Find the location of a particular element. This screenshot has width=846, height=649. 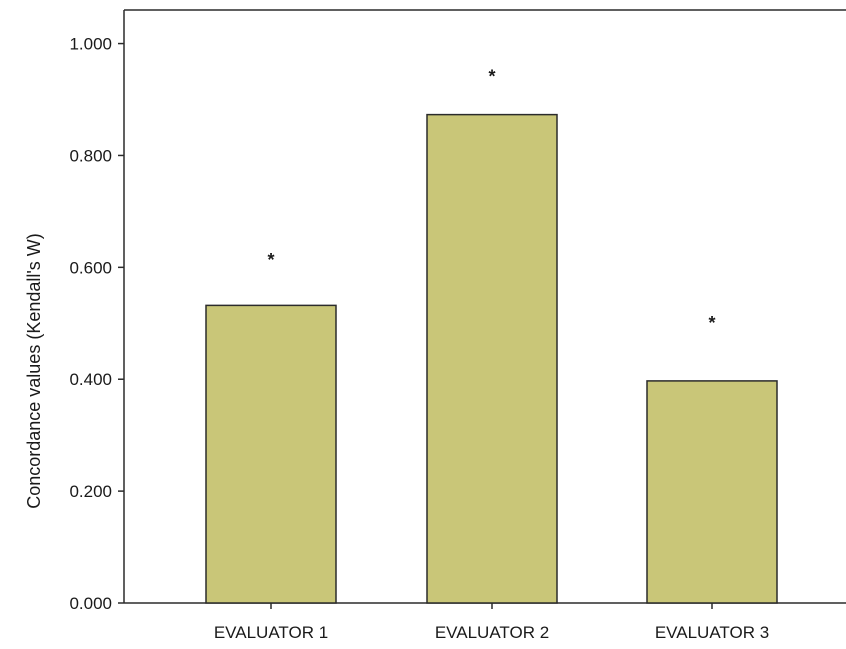

y-axis-label: Concordance values (Kendall's W) is located at coordinates (34, 371).